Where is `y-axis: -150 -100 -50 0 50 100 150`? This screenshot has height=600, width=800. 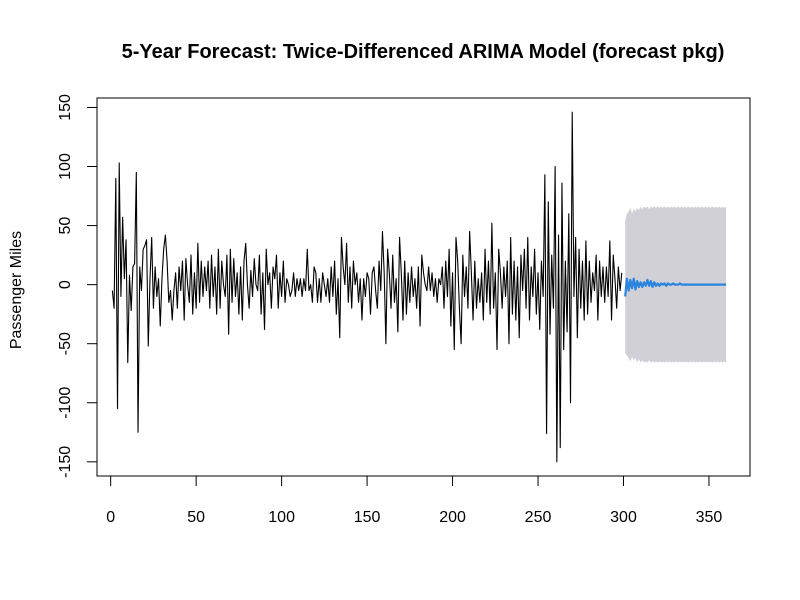
y-axis: -150 -100 -50 0 50 100 150 is located at coordinates (77, 286).